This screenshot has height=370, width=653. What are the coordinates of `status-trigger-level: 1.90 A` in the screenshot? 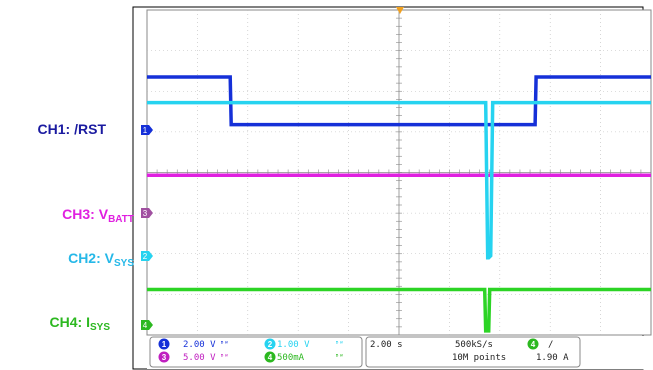 It's located at (552, 358).